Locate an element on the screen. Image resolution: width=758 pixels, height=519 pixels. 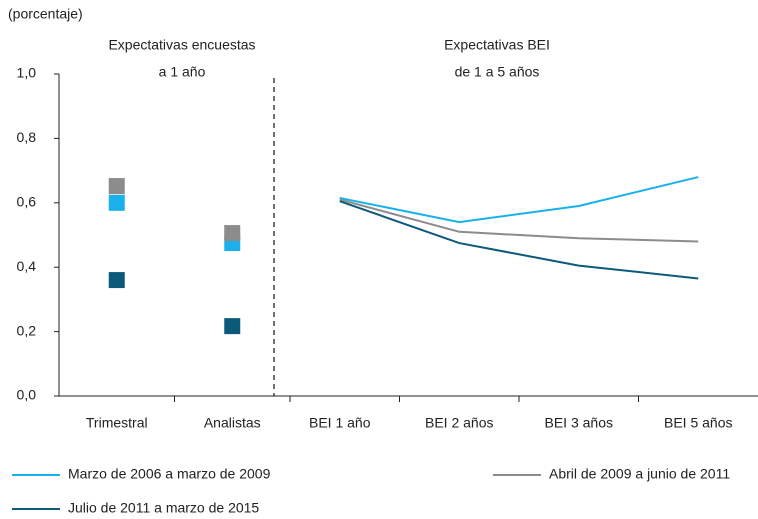
legend-label: Abril de 2009 a junio de 2011 is located at coordinates (639, 474).